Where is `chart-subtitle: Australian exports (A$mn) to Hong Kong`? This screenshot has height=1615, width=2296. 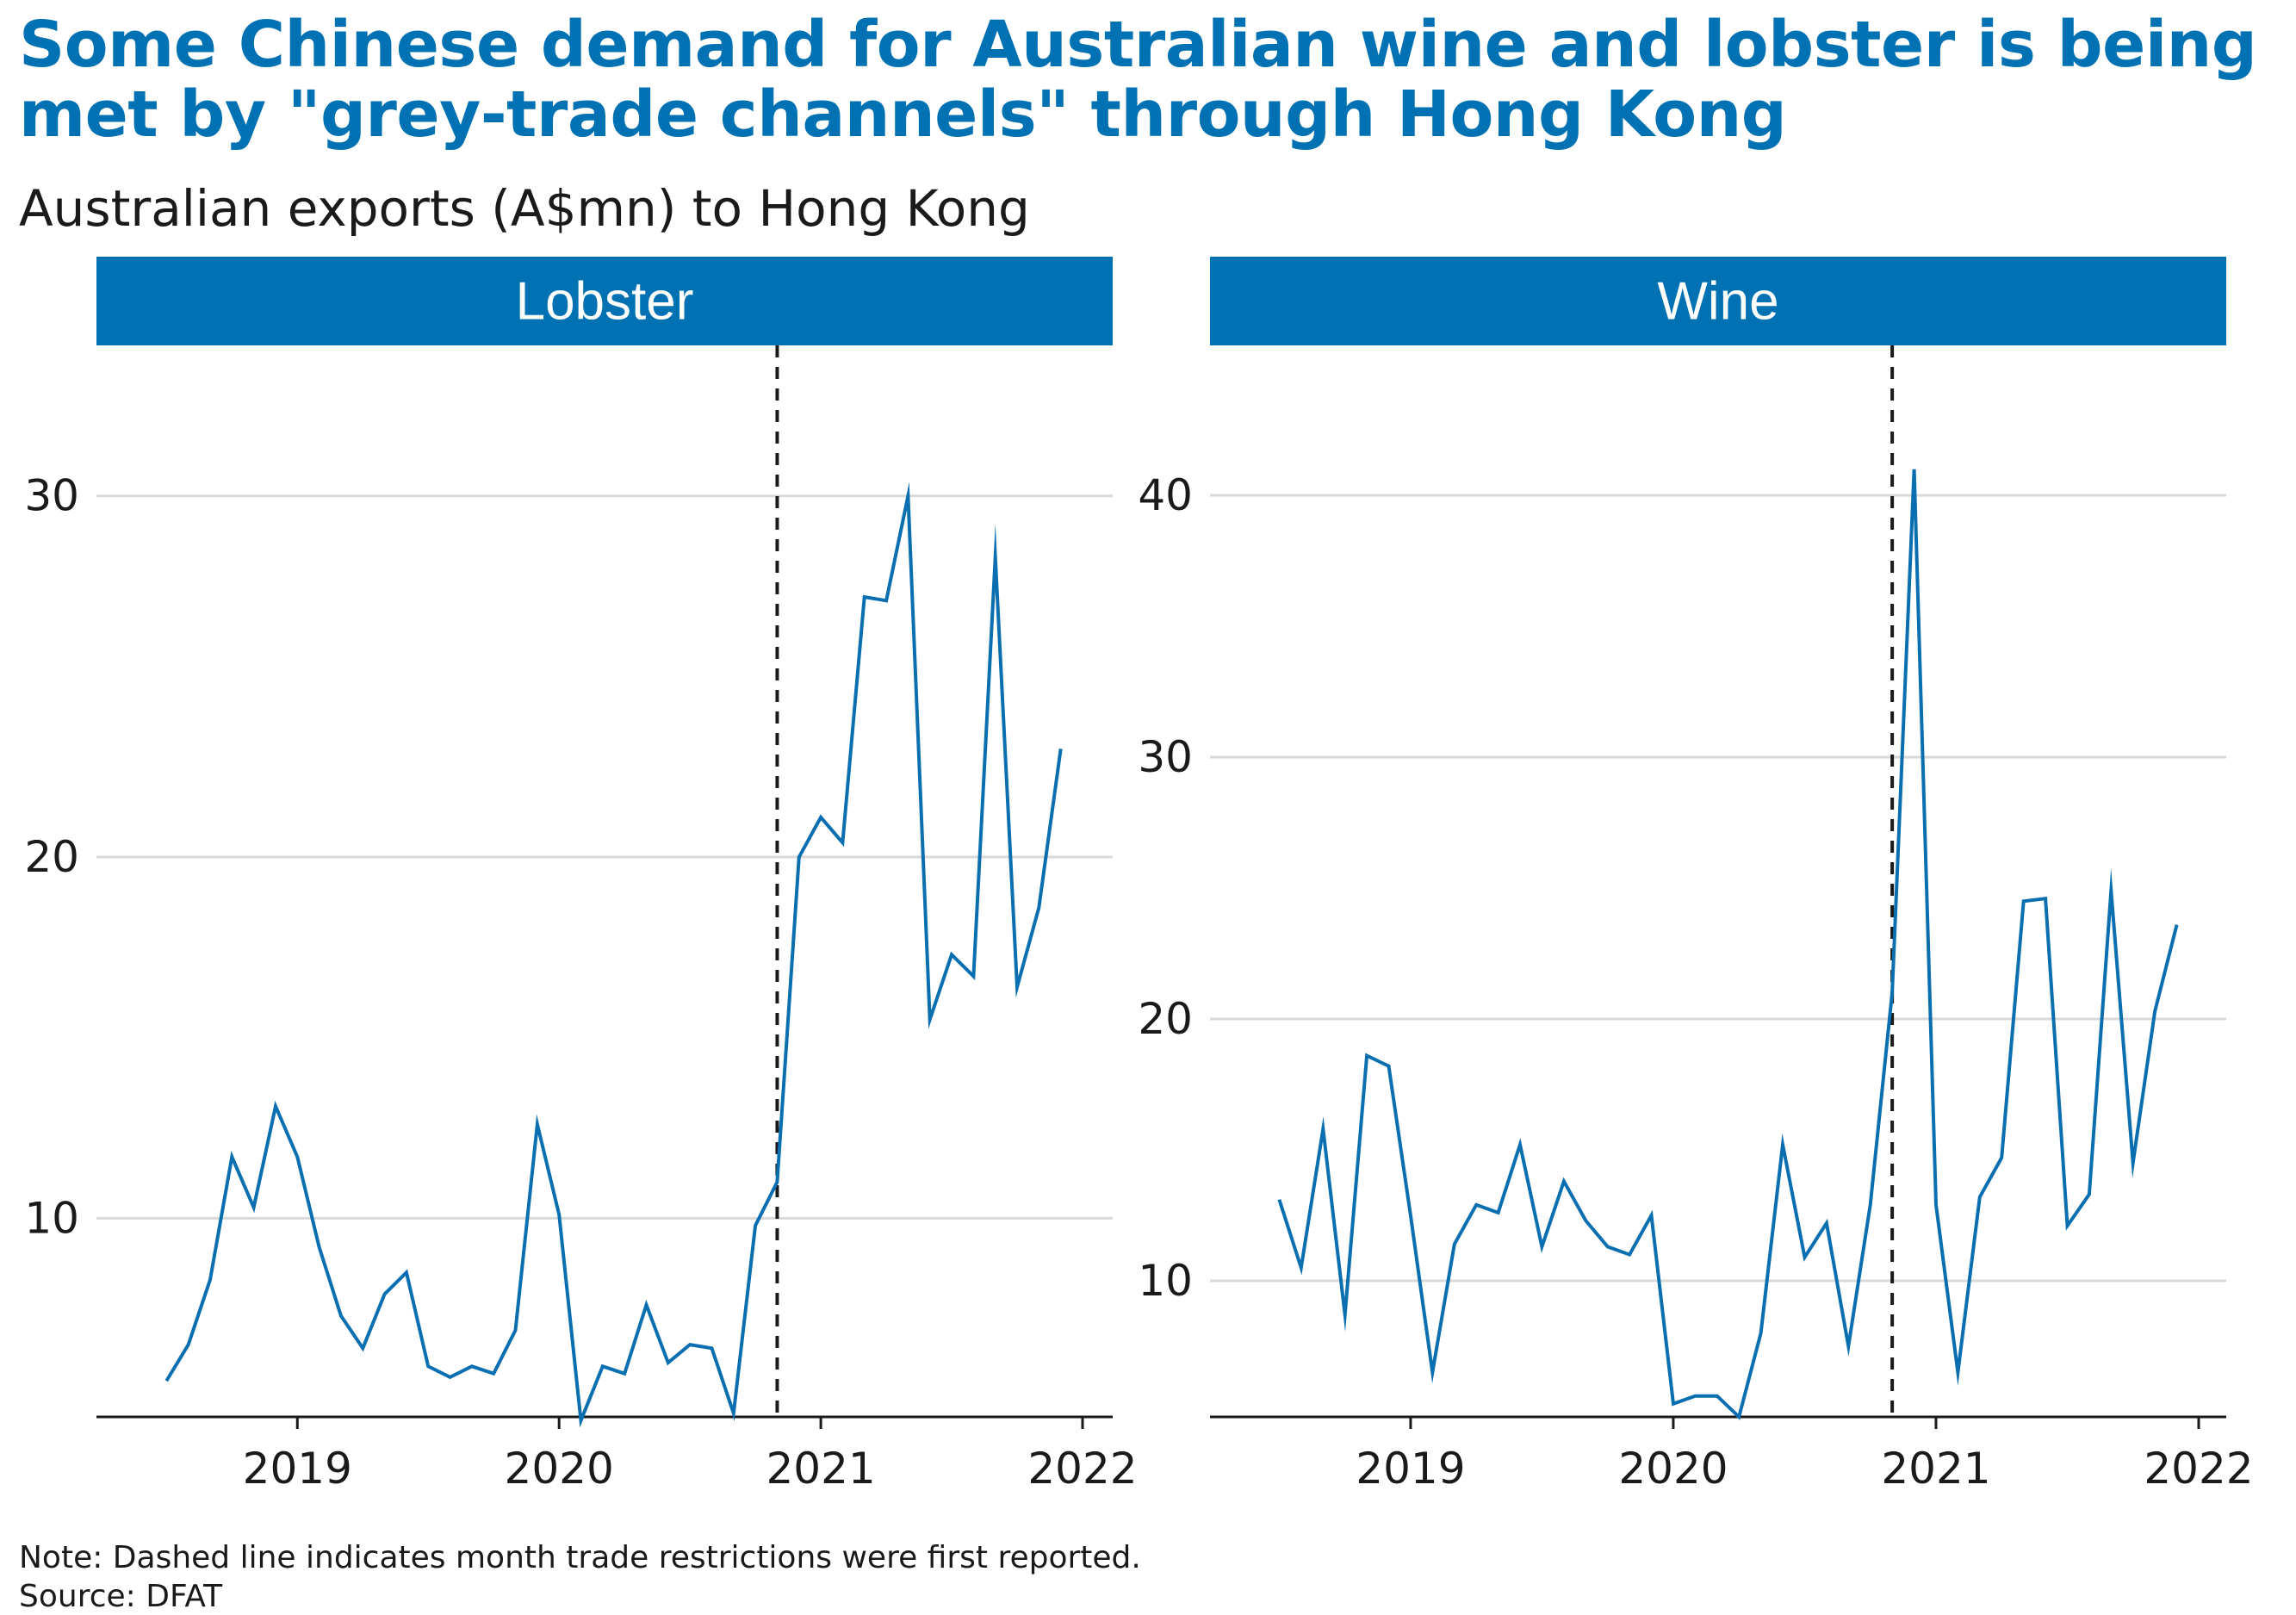
chart-subtitle: Australian exports (A$mn) to Hong Kong is located at coordinates (524, 208).